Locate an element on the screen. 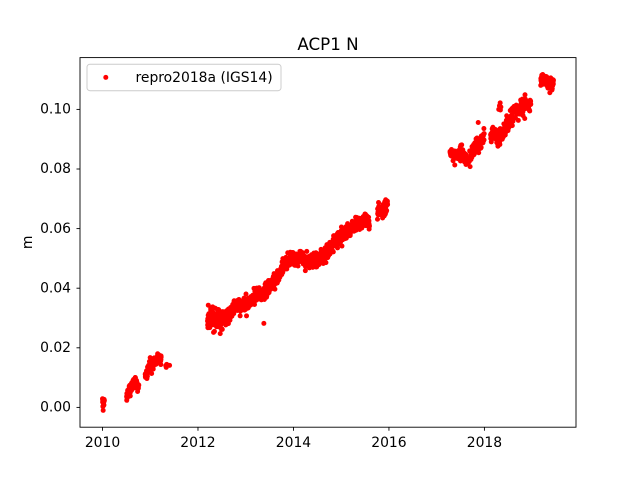 The width and height of the screenshot is (640, 484). x-tick-label: 2018 is located at coordinates (484, 443).